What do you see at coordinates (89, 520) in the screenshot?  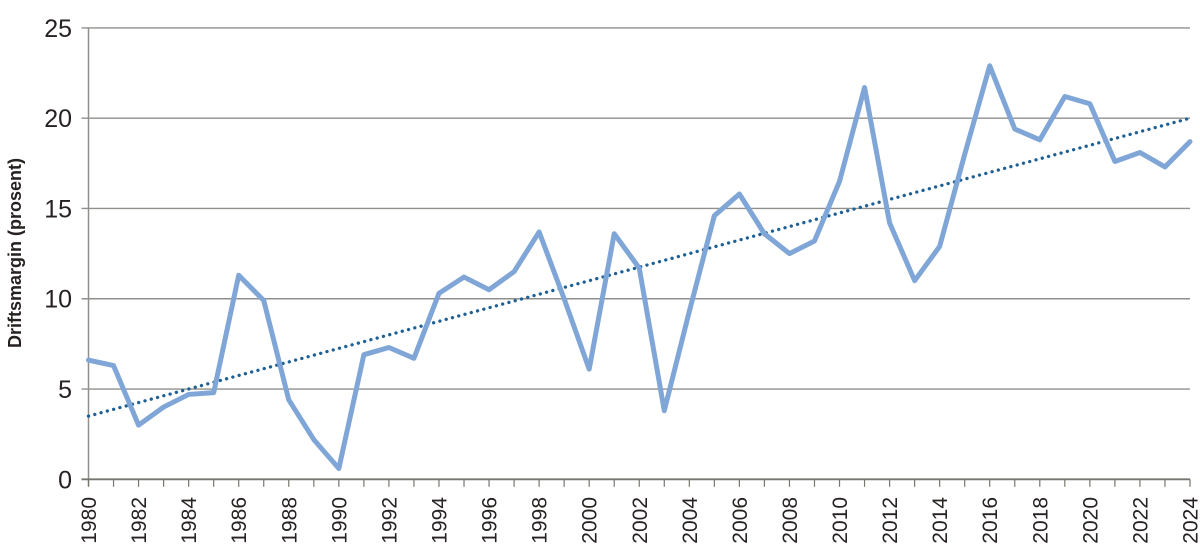 I see `x-tick-label: 1980` at bounding box center [89, 520].